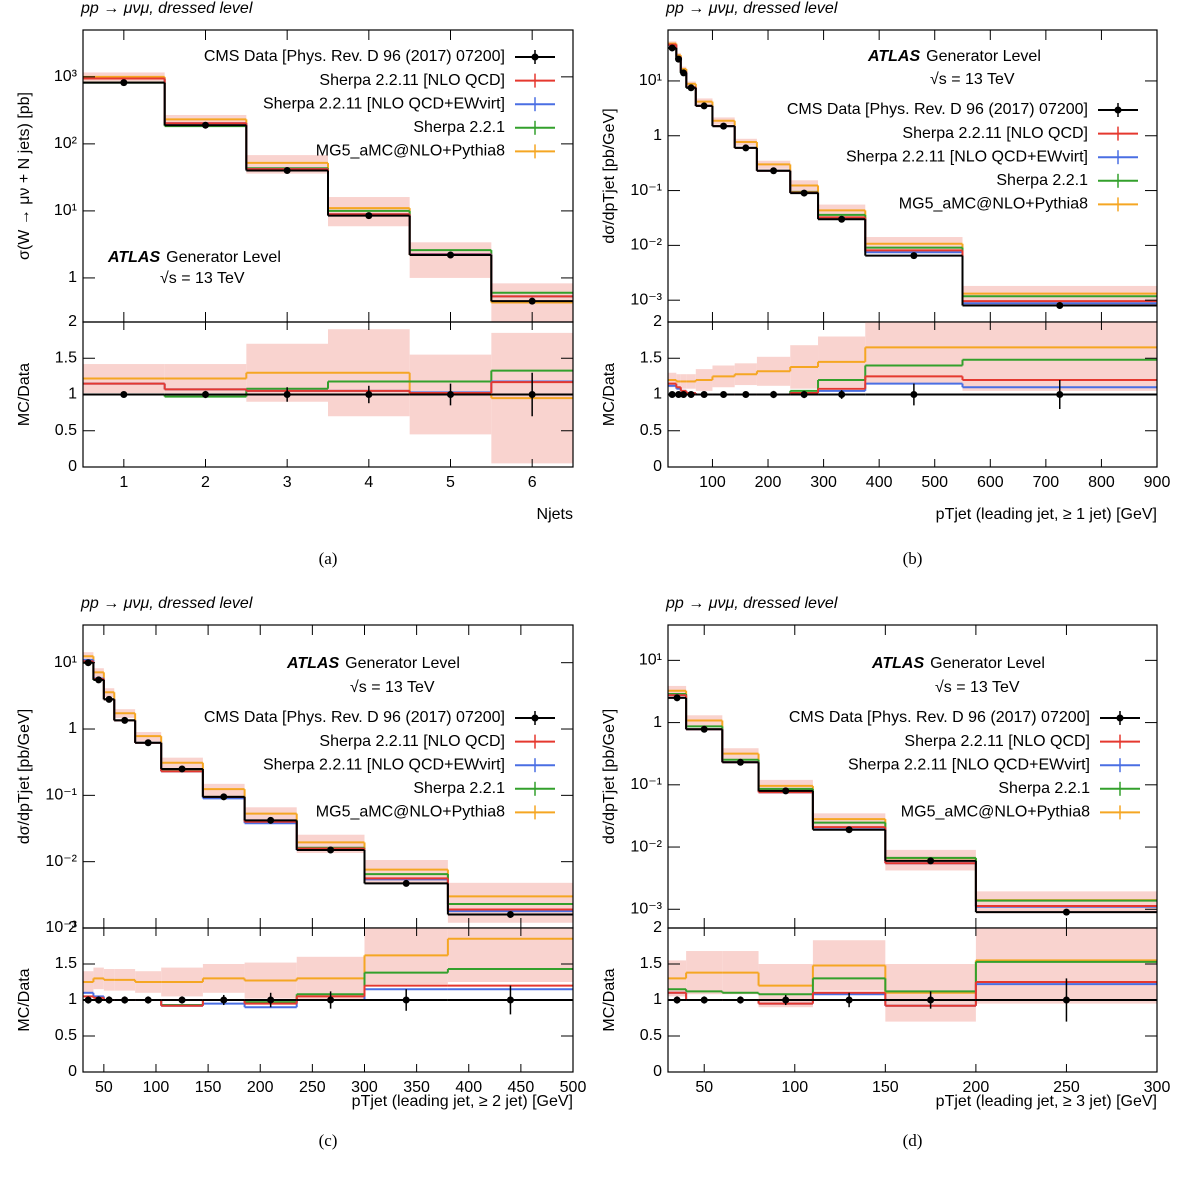 Image resolution: width=1183 pixels, height=1185 pixels. I want to click on x-tick-label: 700, so click(1046, 482).